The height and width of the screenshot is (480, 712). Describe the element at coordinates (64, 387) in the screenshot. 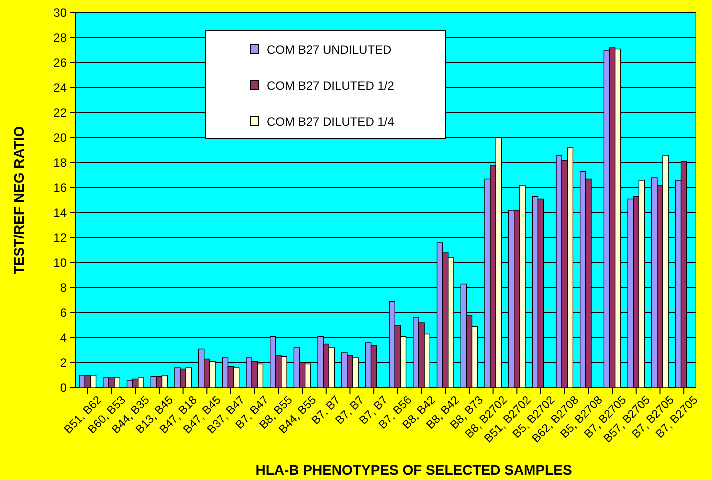

I see `y-tick-label: 0` at that location.